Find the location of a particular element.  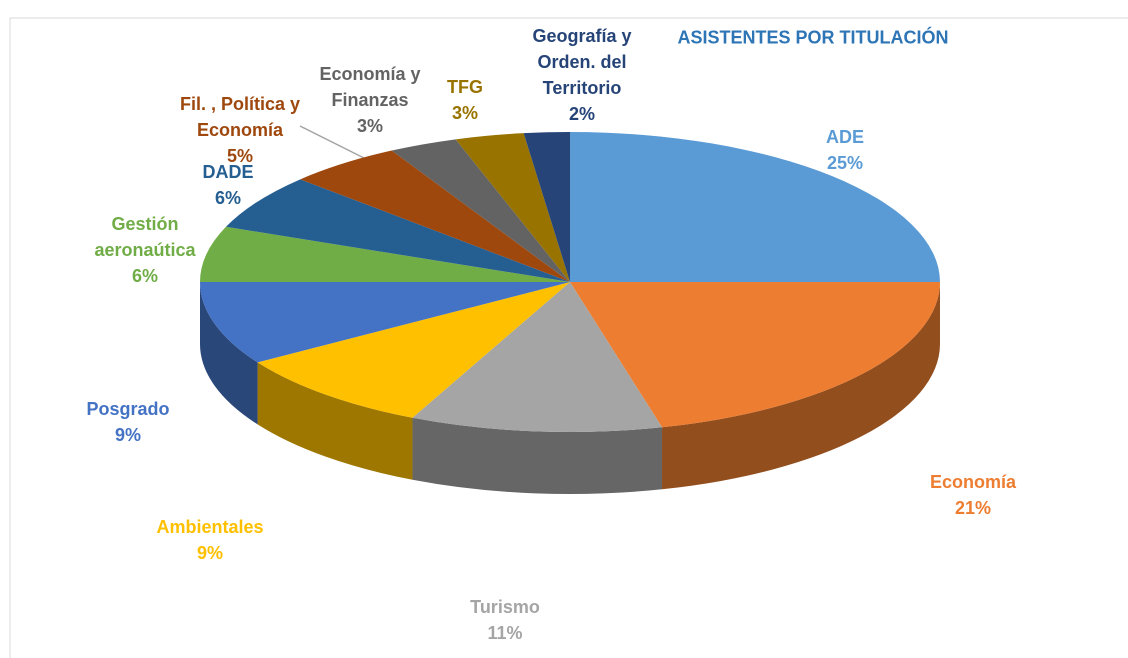

data-label: Economía y Finanzas 3% is located at coordinates (370, 100).